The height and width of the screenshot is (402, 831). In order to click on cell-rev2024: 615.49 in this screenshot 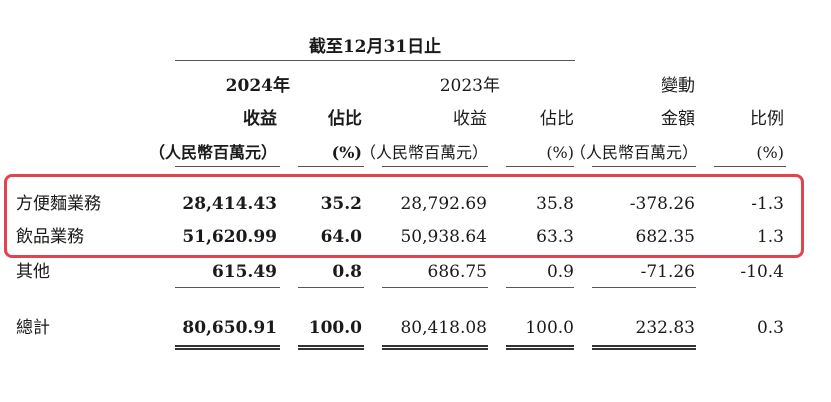, I will do `click(244, 272)`.